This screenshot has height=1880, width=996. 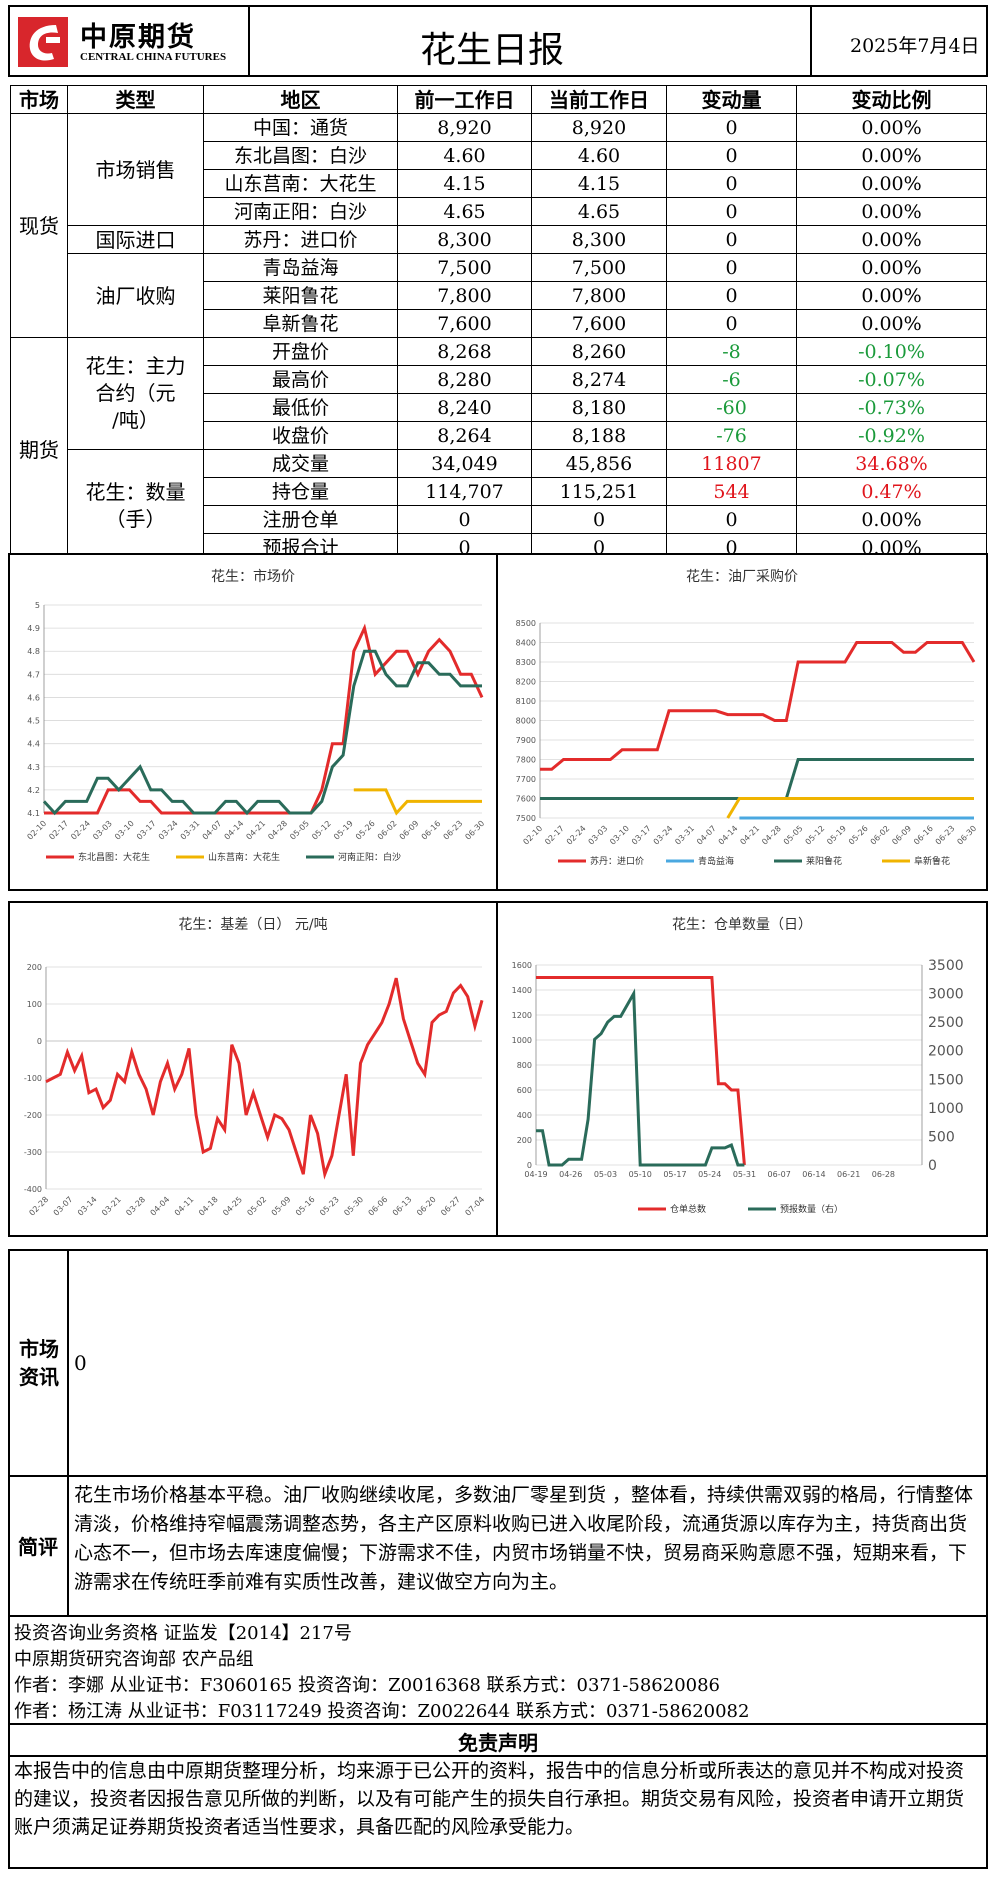 I want to click on legend-label: 预报数量（右）, so click(x=811, y=1209).